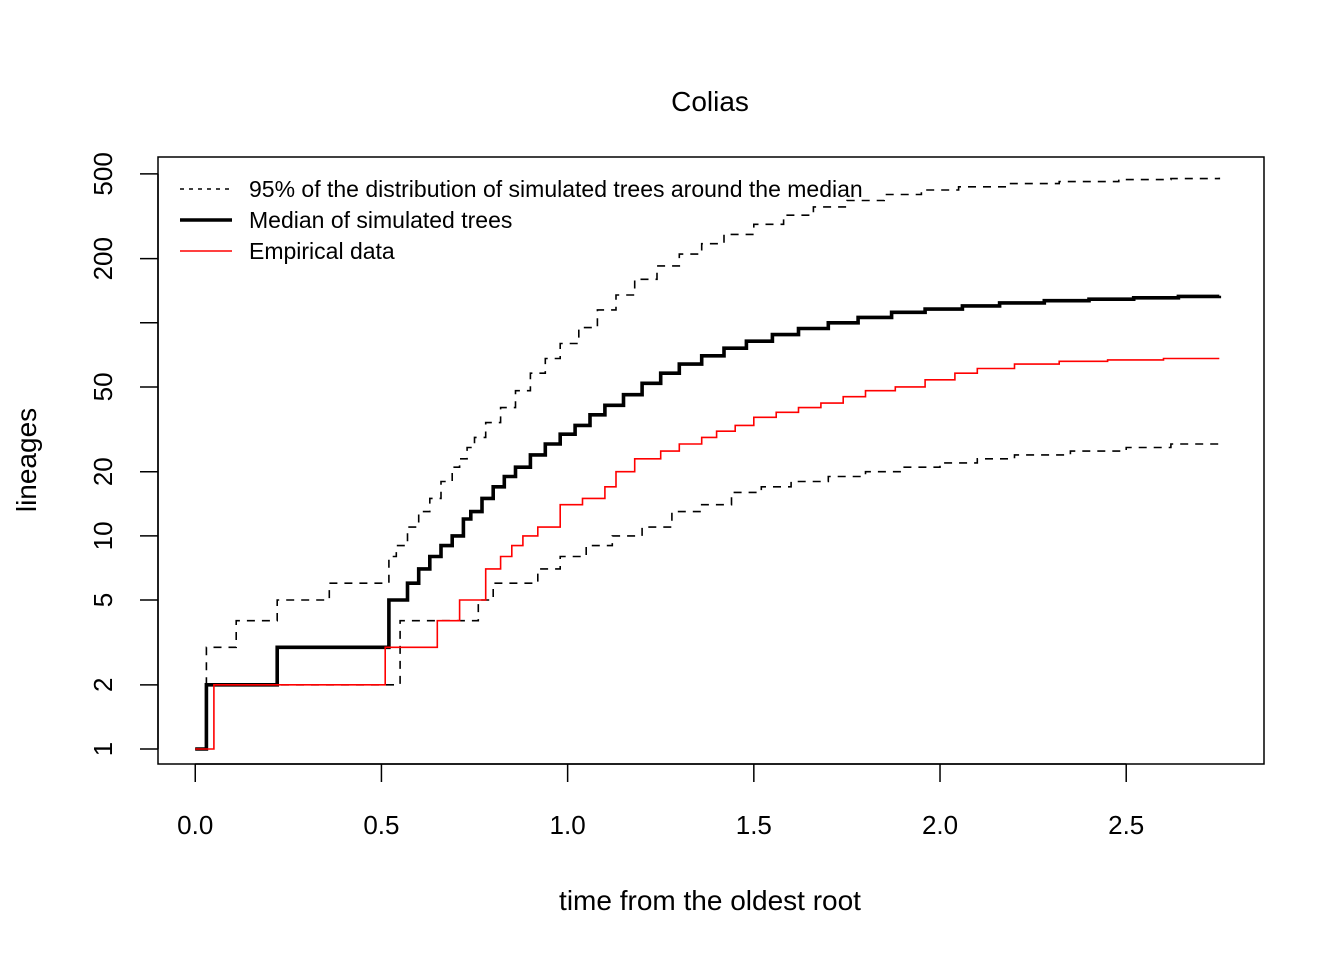  Describe the element at coordinates (568, 825) in the screenshot. I see `x-tick-label: 1.0` at that location.